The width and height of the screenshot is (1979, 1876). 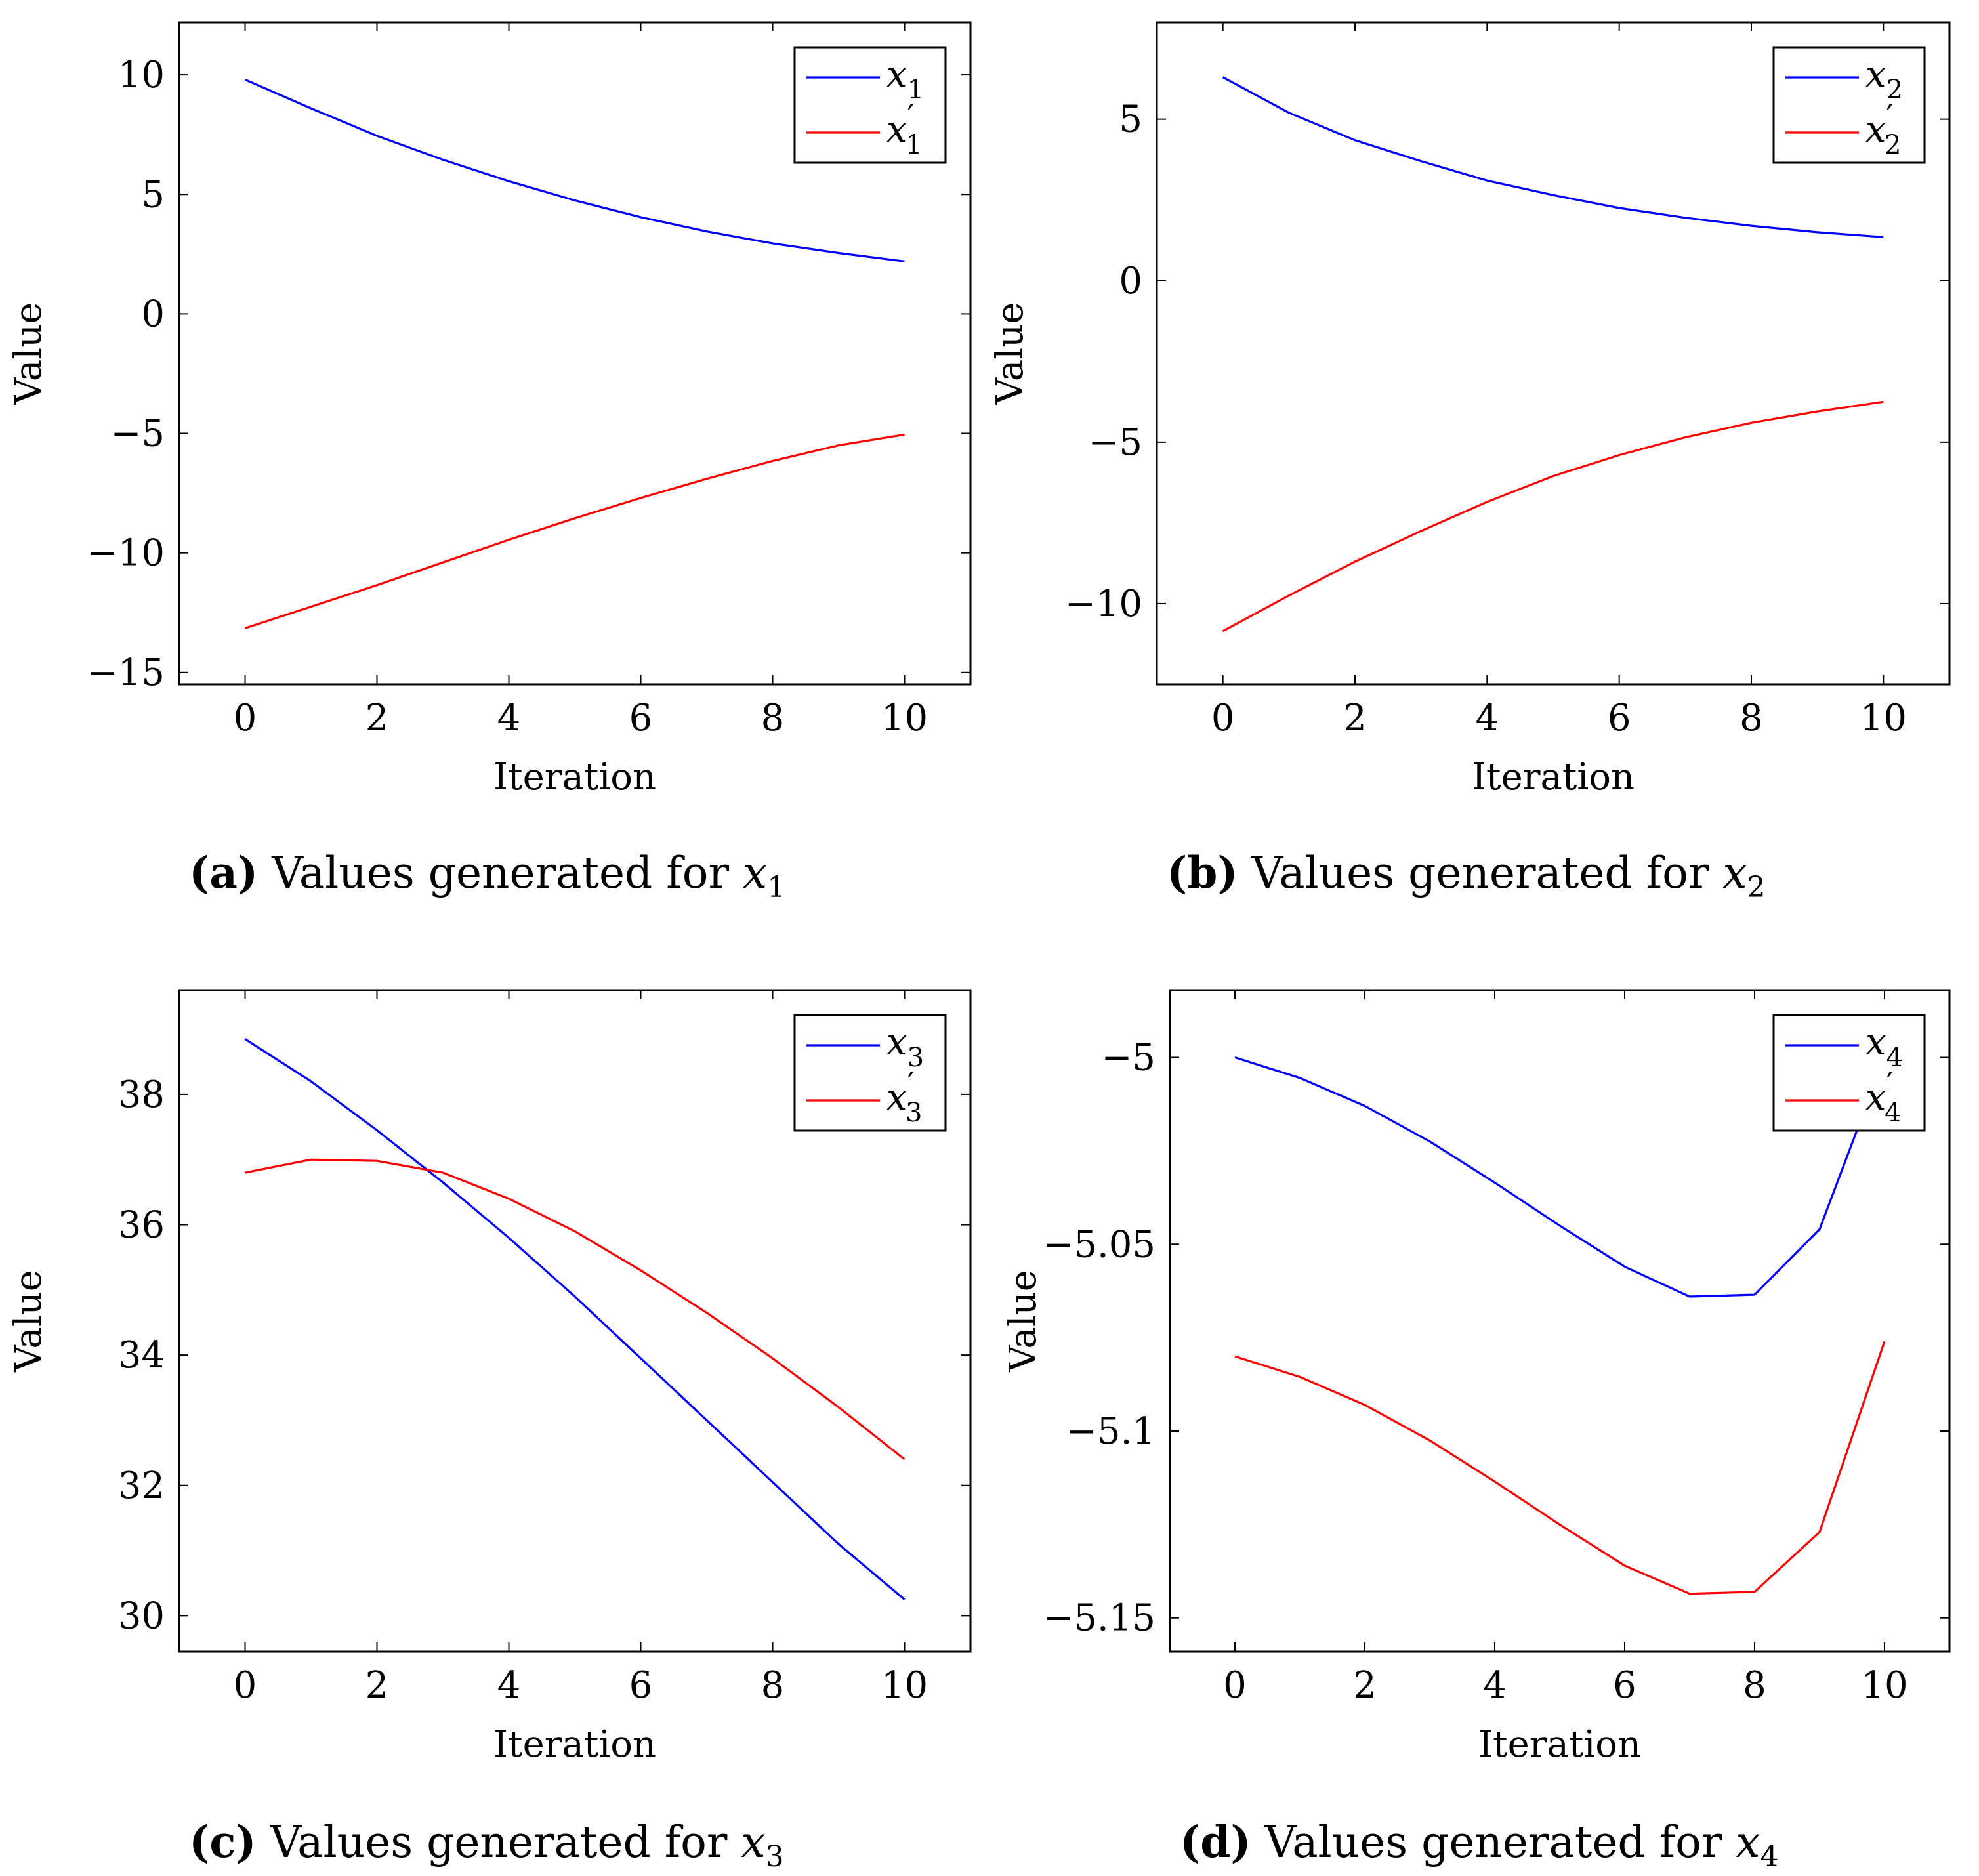 I want to click on y-tick-label: −5.1, so click(x=1111, y=1432).